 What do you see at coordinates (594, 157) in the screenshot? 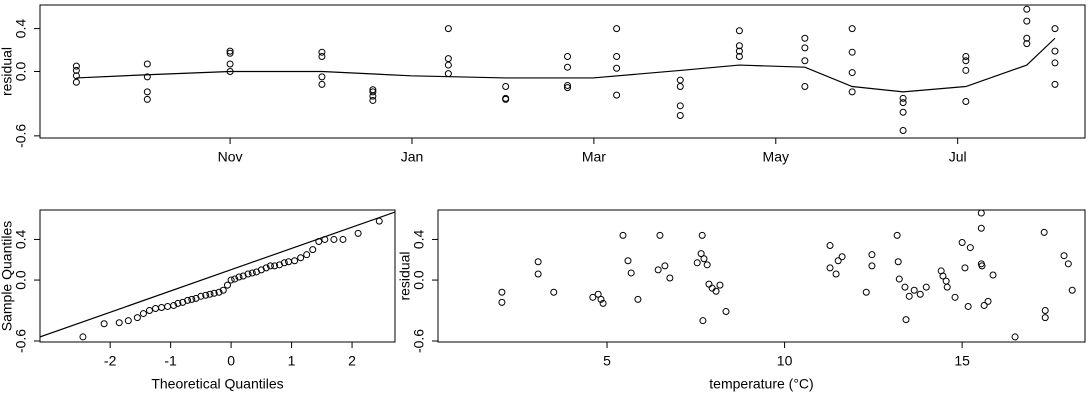
I see `x-tick-label: Mar` at bounding box center [594, 157].